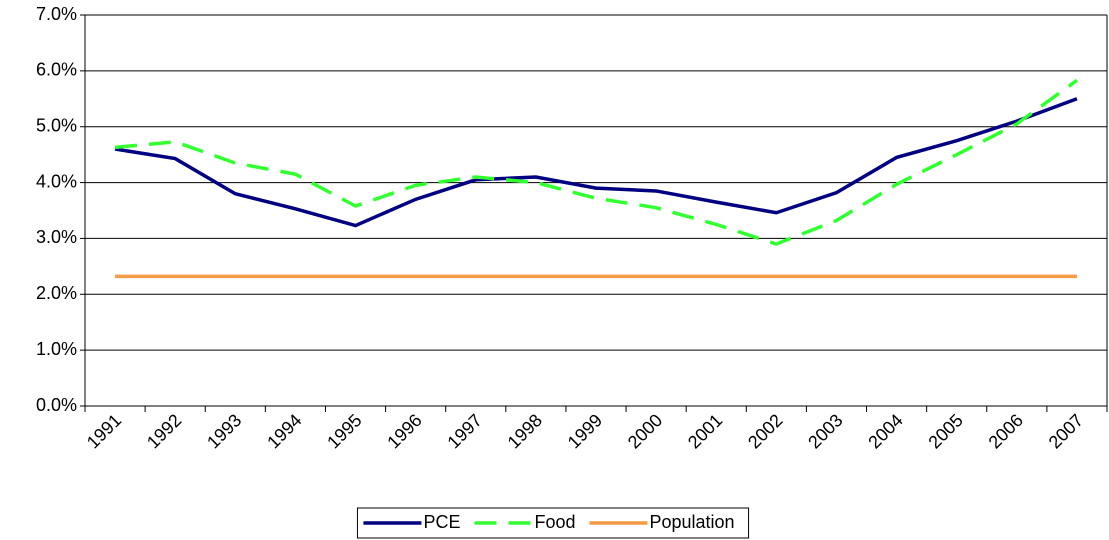 This screenshot has height=540, width=1109. What do you see at coordinates (691, 522) in the screenshot?
I see `legend-label: Population` at bounding box center [691, 522].